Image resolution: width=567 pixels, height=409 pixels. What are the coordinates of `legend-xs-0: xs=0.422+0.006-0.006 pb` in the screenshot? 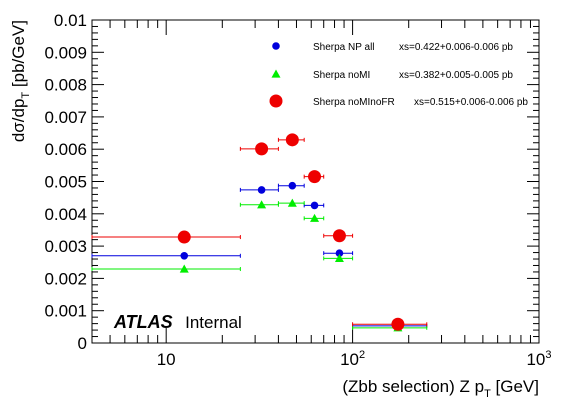 It's located at (456, 47).